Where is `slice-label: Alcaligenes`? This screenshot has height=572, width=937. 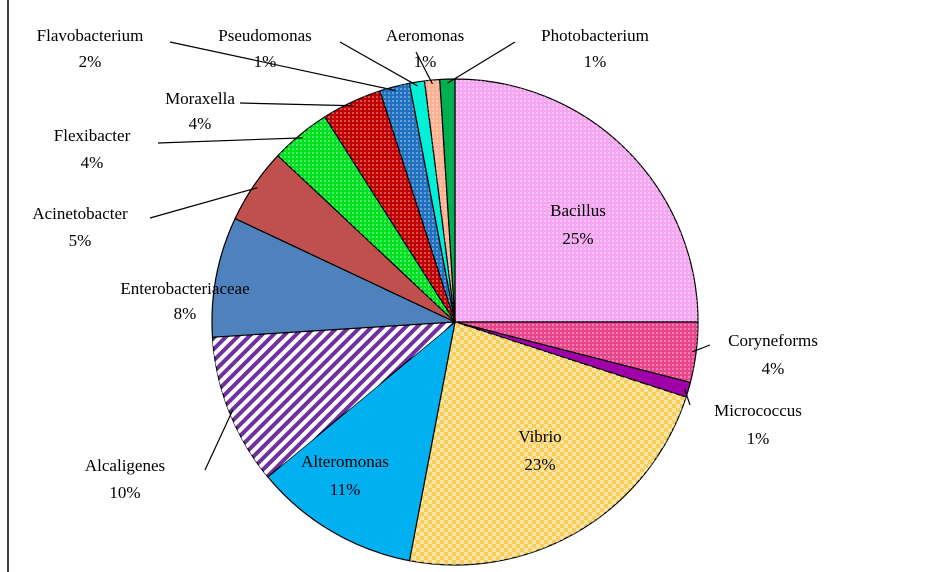 slice-label: Alcaligenes is located at coordinates (125, 465).